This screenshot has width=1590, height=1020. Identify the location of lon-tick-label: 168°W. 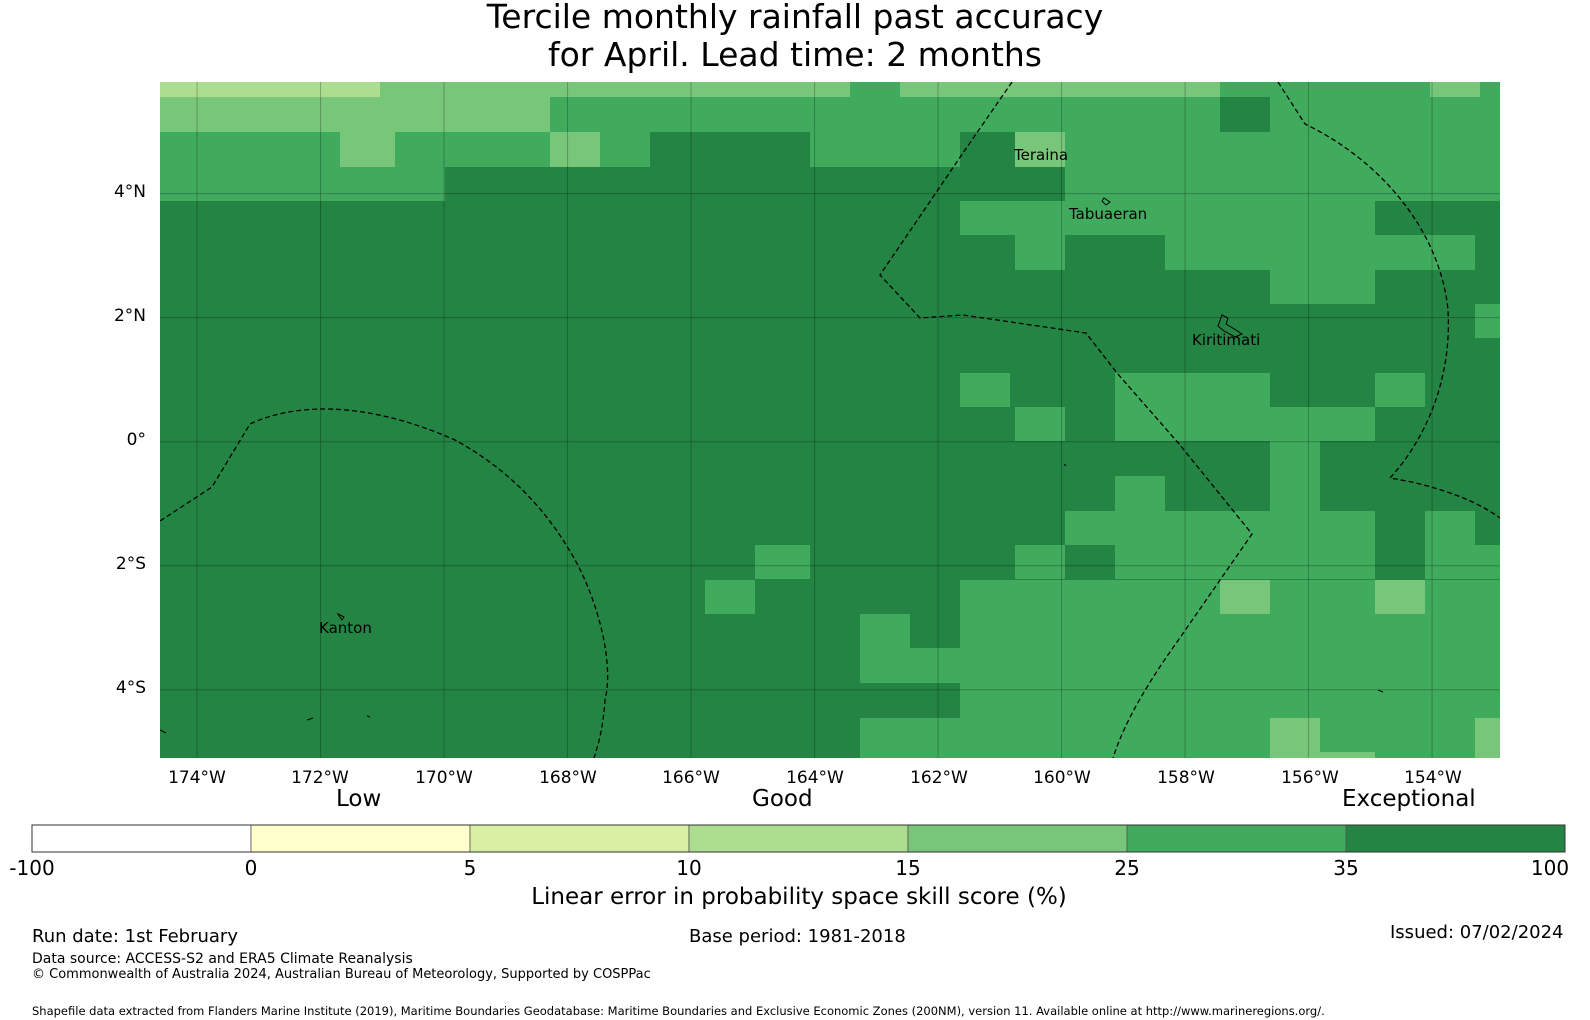
(568, 778).